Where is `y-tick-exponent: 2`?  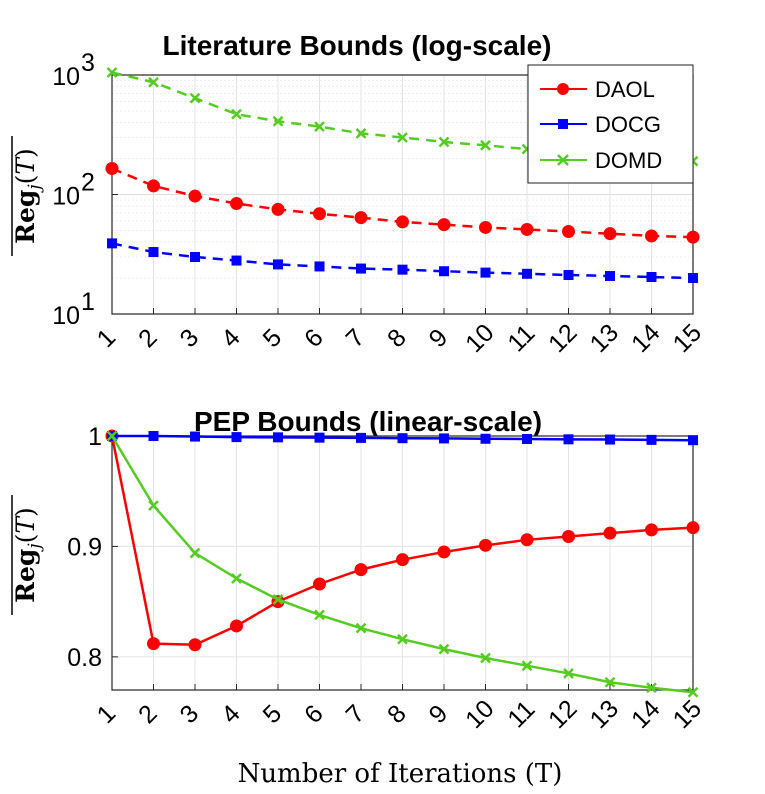 y-tick-exponent: 2 is located at coordinates (88, 183).